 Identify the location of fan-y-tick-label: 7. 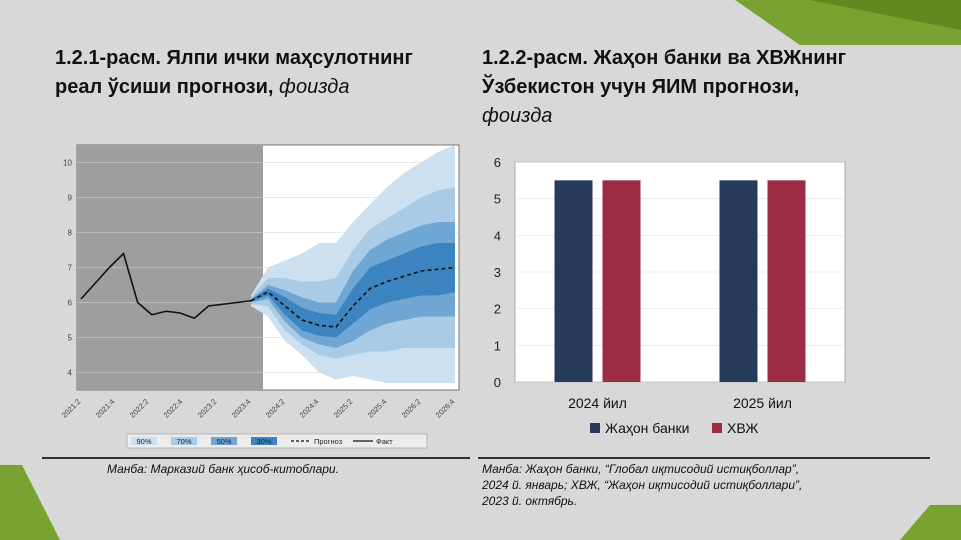
(70, 268).